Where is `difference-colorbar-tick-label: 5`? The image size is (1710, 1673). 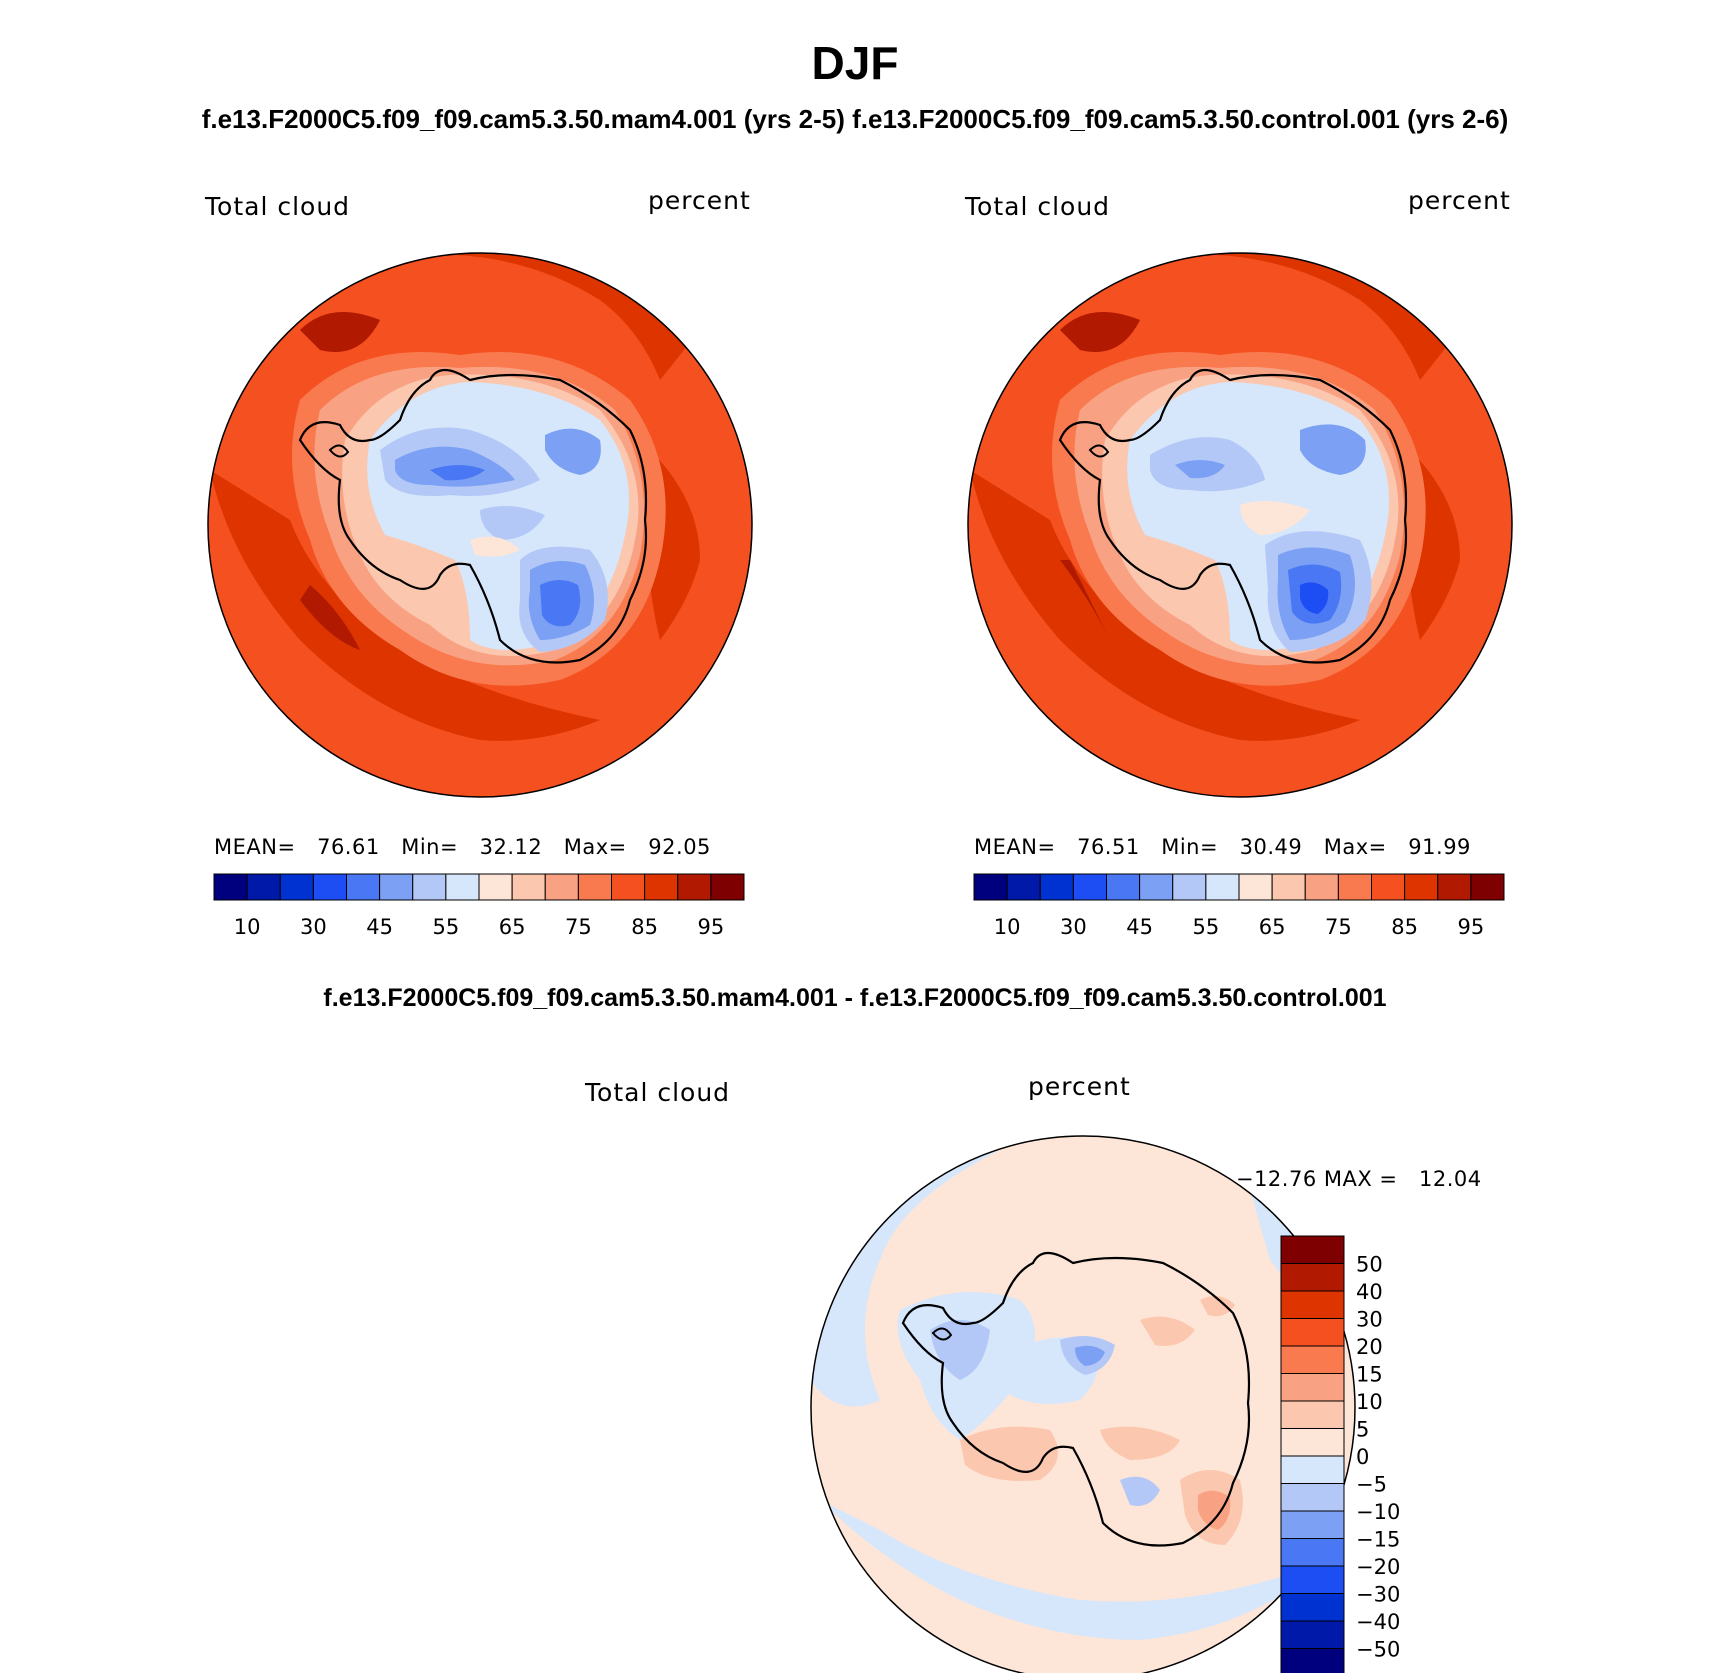
difference-colorbar-tick-label: 5 is located at coordinates (1362, 1430).